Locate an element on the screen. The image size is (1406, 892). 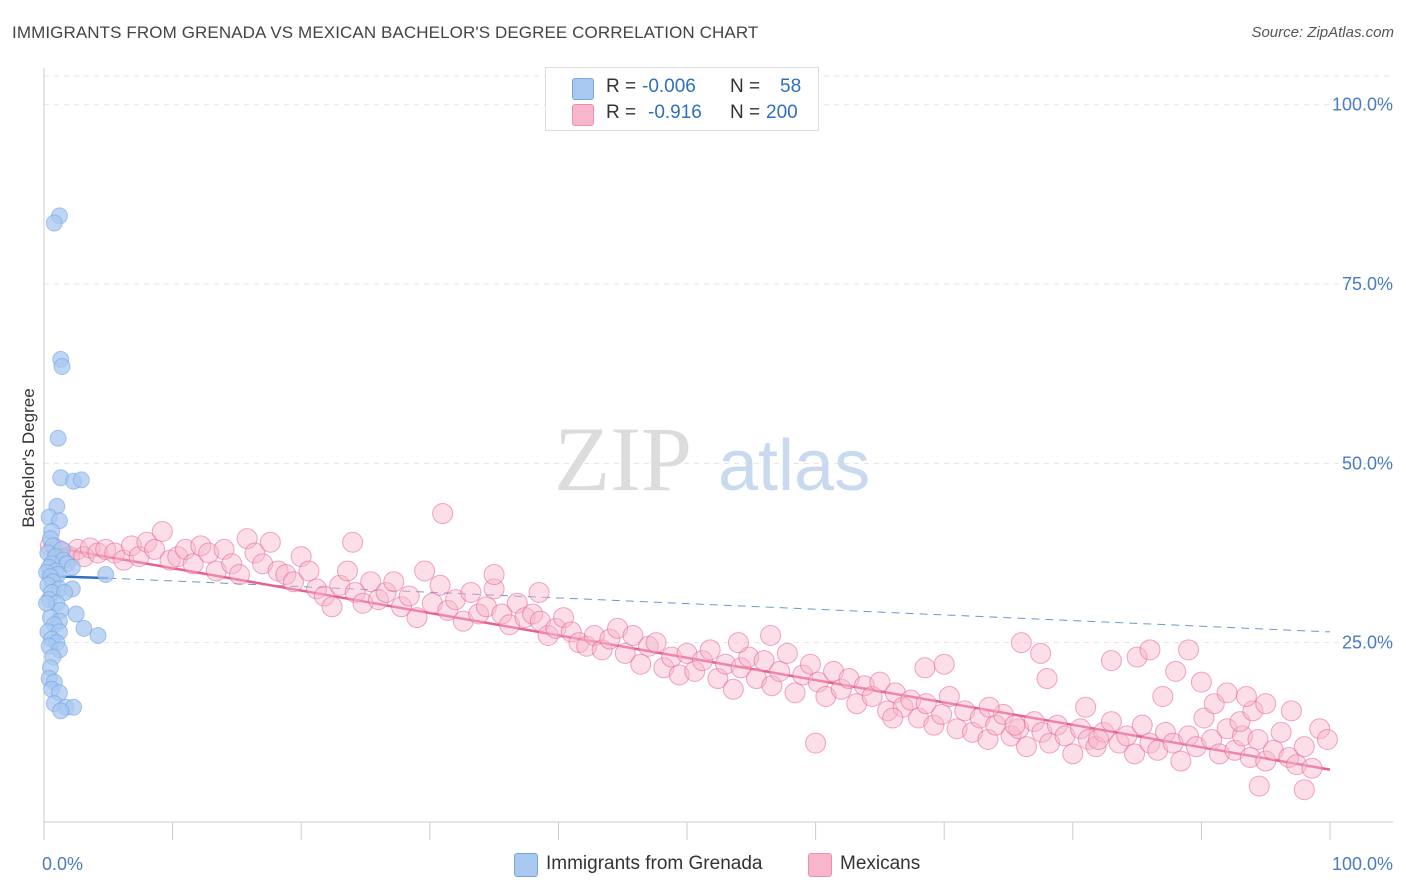
x-tick-label: 100.0% is located at coordinates (1362, 864).